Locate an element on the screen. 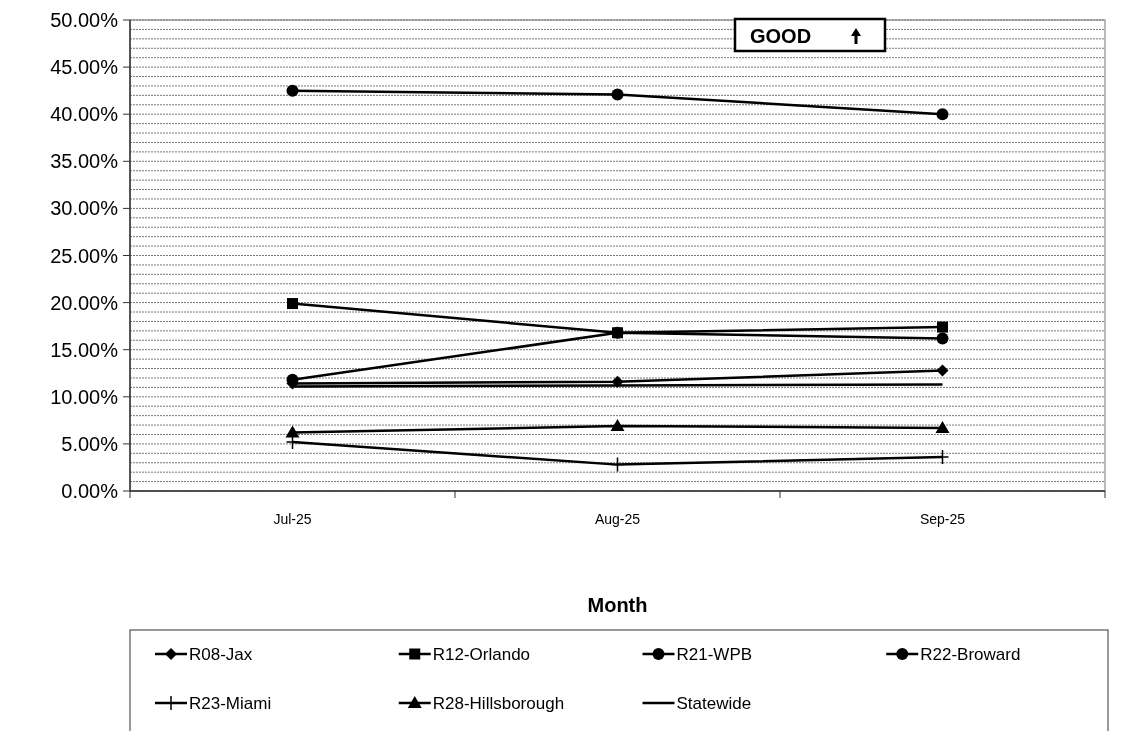 Image resolution: width=1123 pixels, height=731 pixels. y-tick-label: 40.00% is located at coordinates (84, 114).